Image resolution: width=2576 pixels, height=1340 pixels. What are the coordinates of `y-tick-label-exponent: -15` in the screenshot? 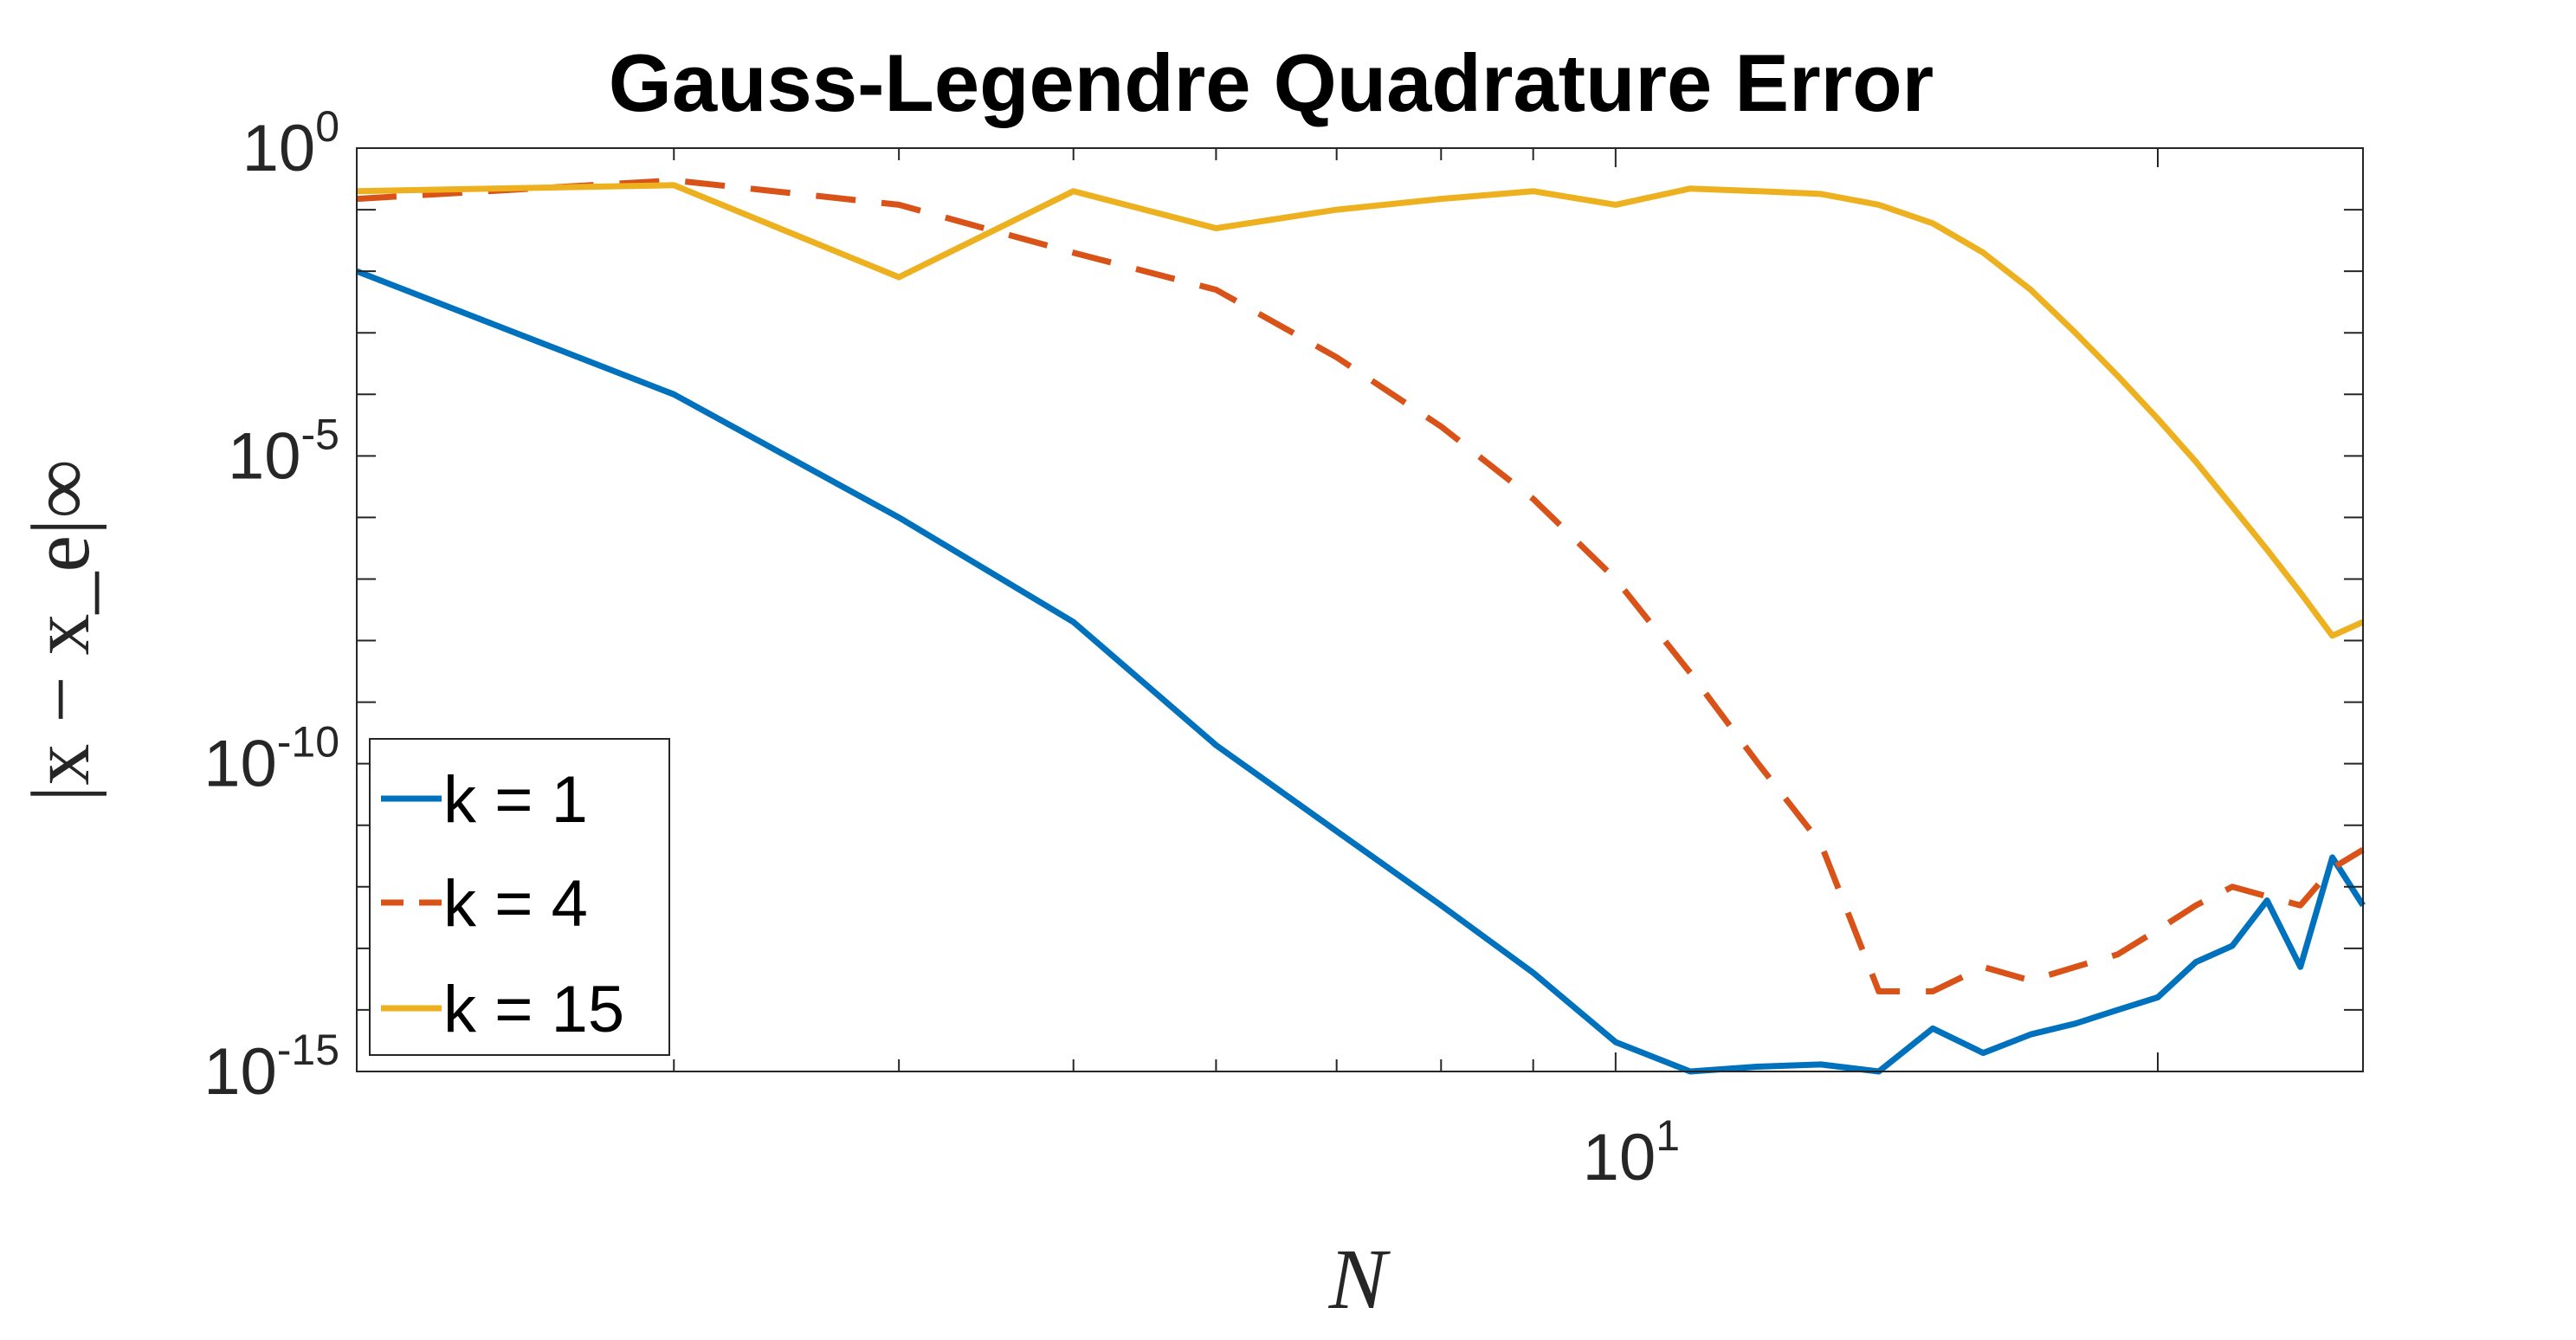 It's located at (308, 1050).